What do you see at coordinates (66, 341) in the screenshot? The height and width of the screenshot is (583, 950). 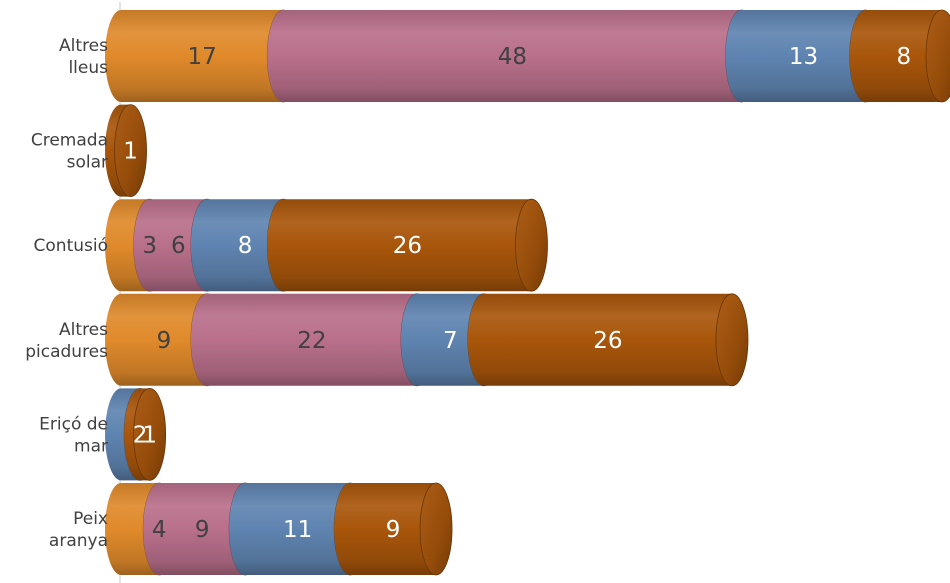 I see `category-label: Altres picadures` at bounding box center [66, 341].